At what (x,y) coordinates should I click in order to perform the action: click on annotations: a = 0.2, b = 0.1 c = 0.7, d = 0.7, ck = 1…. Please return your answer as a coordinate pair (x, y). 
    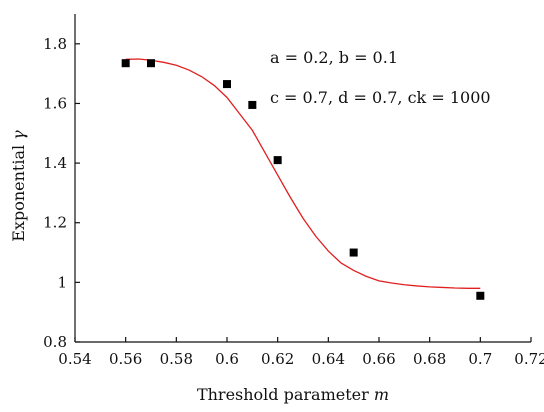
    Looking at the image, I should click on (380, 77).